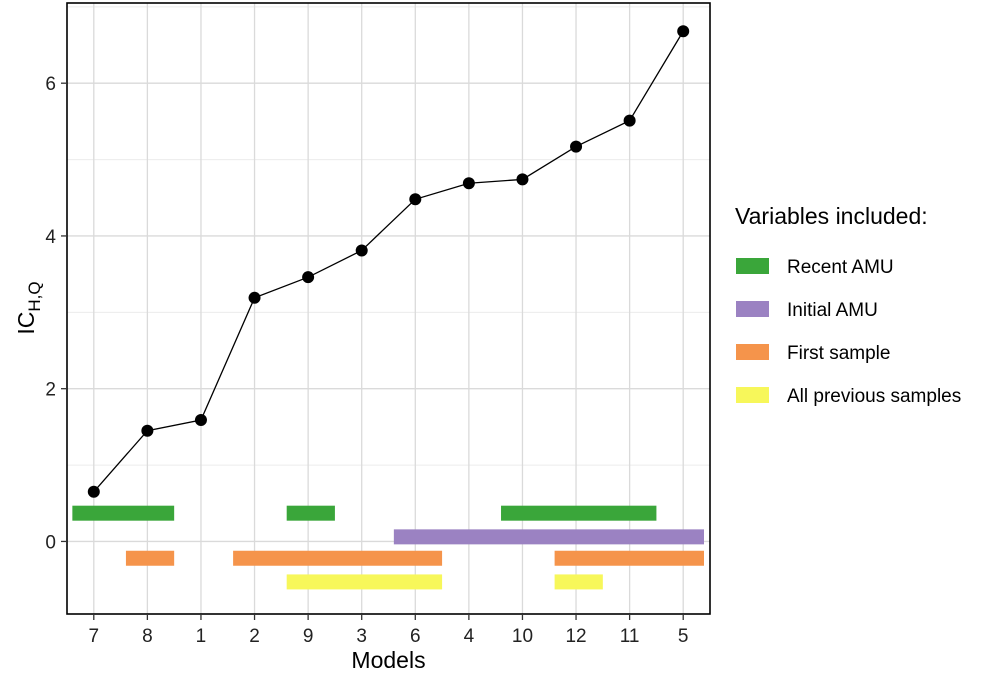  What do you see at coordinates (752, 266) in the screenshot?
I see `legend-swatch-recent-amu` at bounding box center [752, 266].